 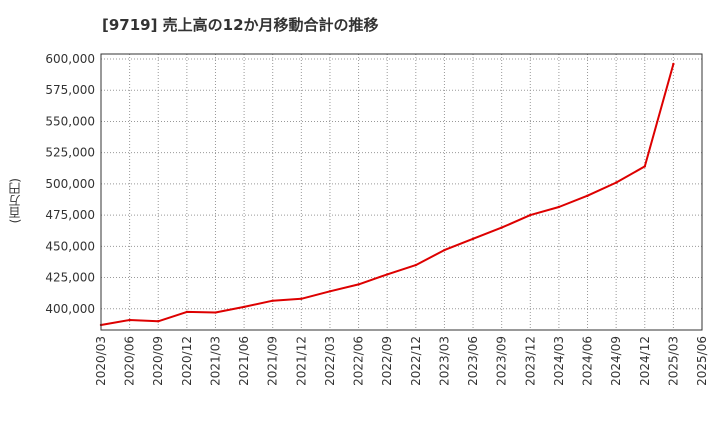 What do you see at coordinates (101, 361) in the screenshot?
I see `x-tick-label: 2020/03` at bounding box center [101, 361].